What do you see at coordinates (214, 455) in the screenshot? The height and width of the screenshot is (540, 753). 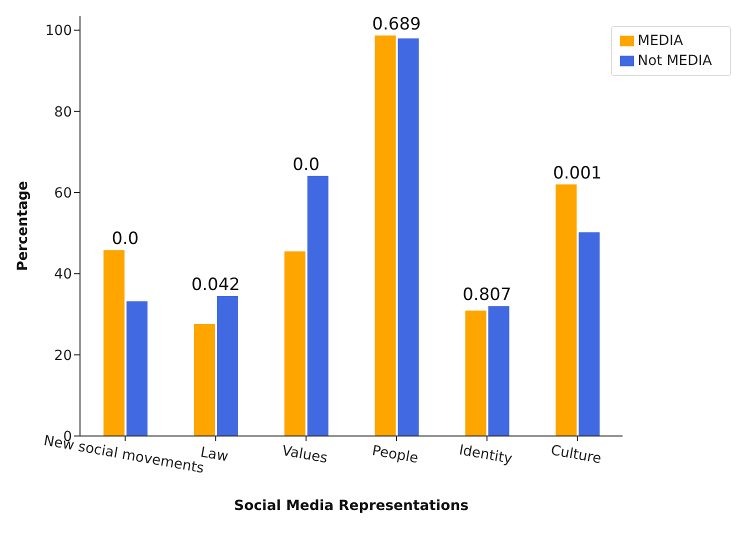 I see `x-tick-label: Law` at bounding box center [214, 455].